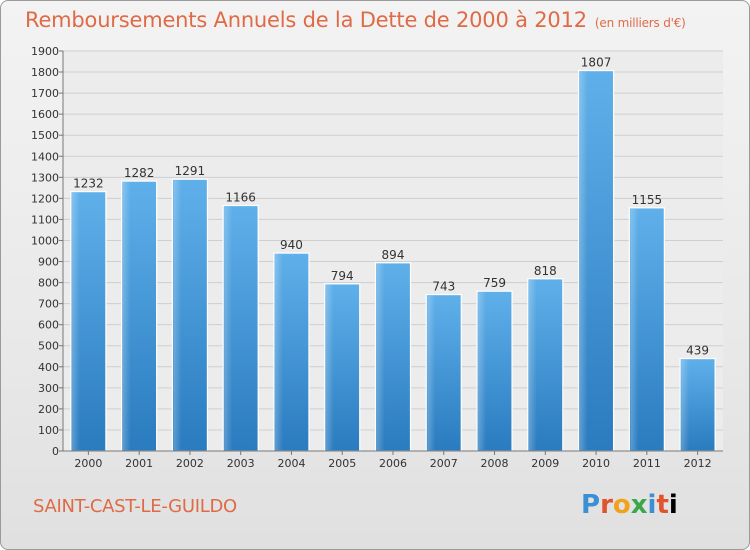  Describe the element at coordinates (135, 506) in the screenshot. I see `commune-name: SAINT-CAST-LE-GUILDO` at that location.